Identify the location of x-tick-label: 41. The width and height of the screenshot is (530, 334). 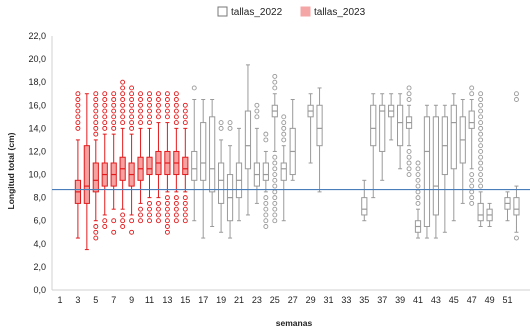
(418, 300).